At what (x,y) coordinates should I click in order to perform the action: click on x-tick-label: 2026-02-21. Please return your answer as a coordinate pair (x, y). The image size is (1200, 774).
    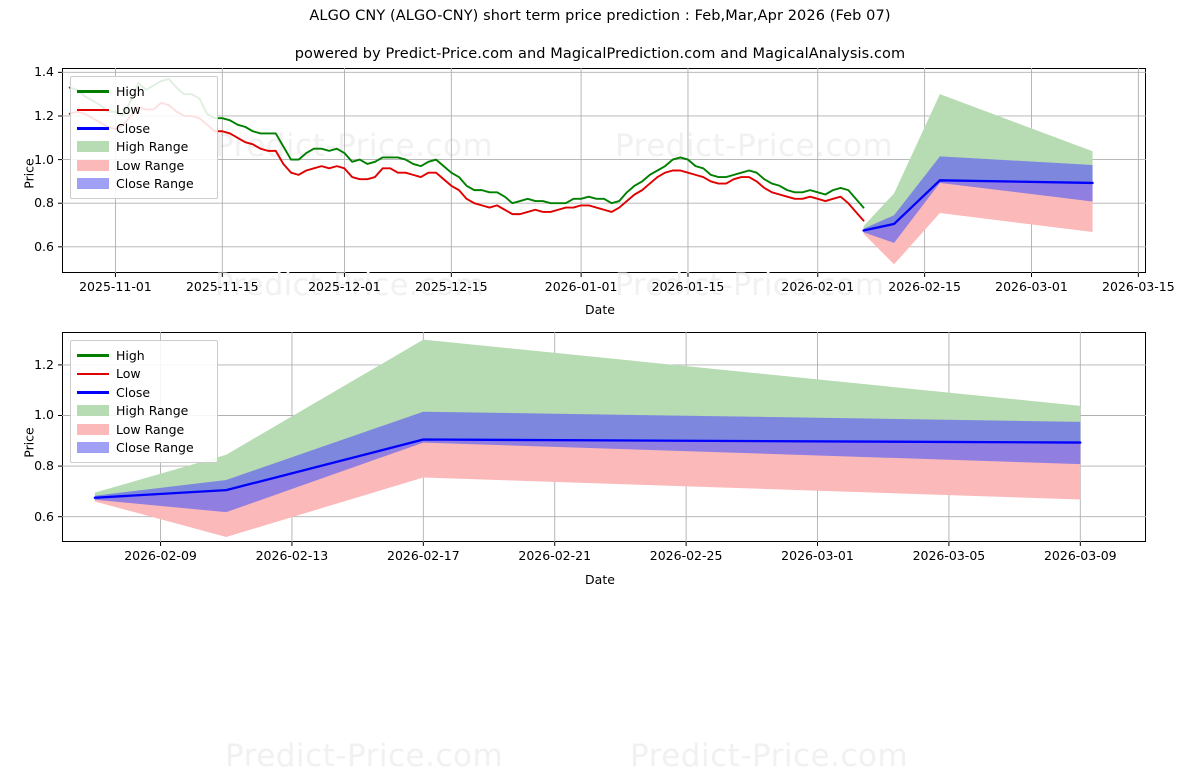
    Looking at the image, I should click on (555, 555).